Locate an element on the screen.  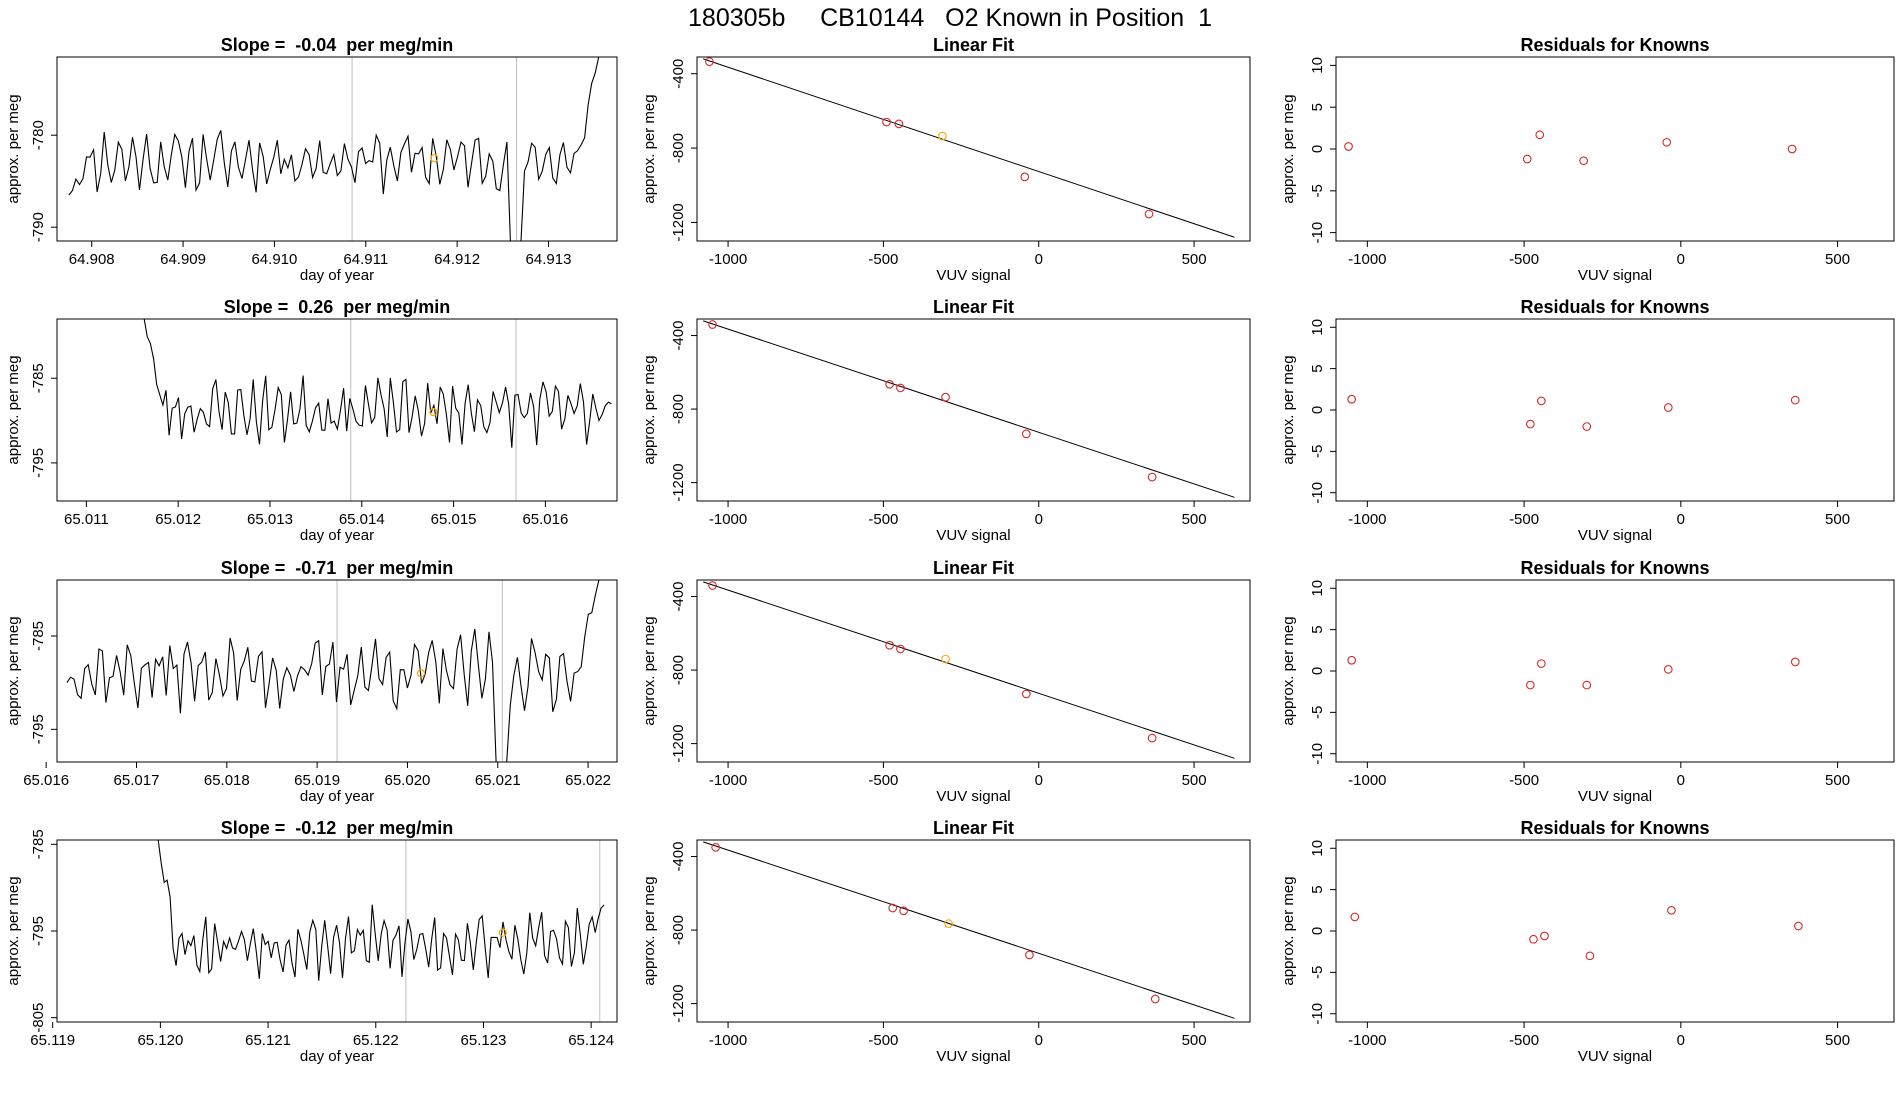
fit-ytick-label: -1200 is located at coordinates (678, 482).